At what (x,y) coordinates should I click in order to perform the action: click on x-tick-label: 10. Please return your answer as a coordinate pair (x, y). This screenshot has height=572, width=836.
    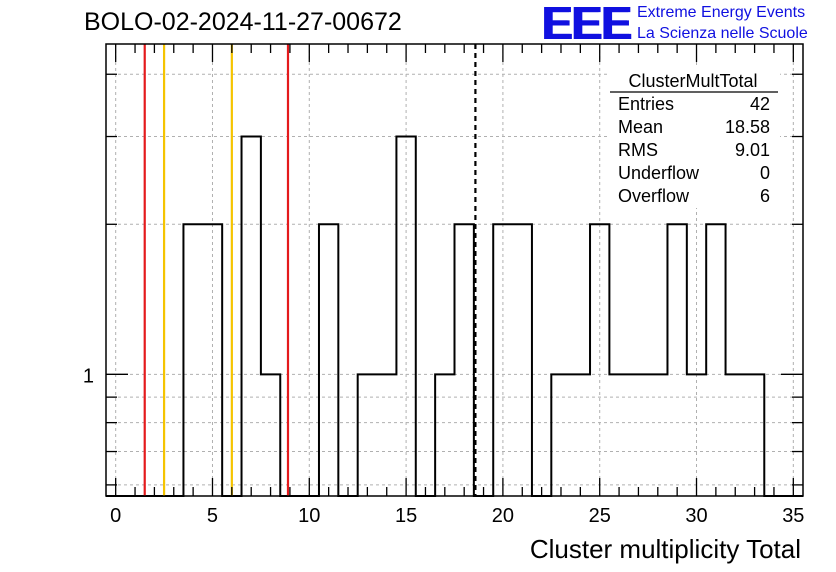
    Looking at the image, I should click on (309, 516).